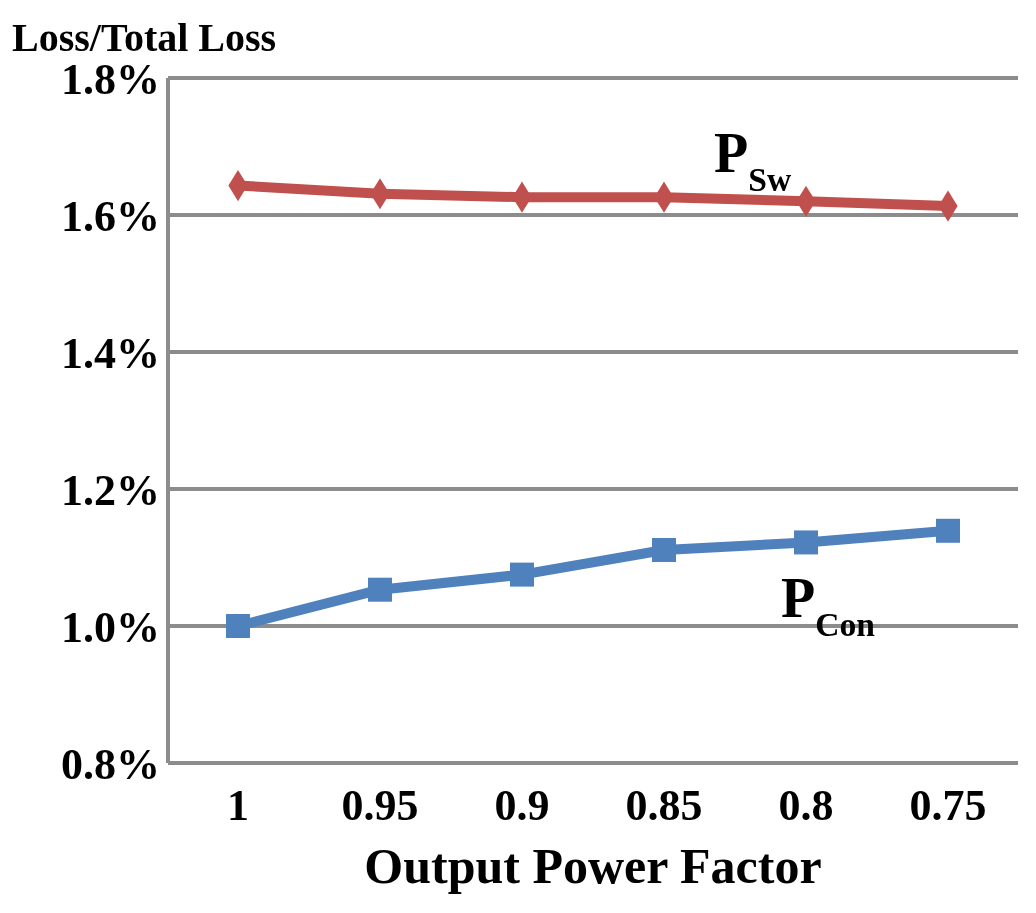  I want to click on y-tick-label: 1.2%, so click(110, 490).